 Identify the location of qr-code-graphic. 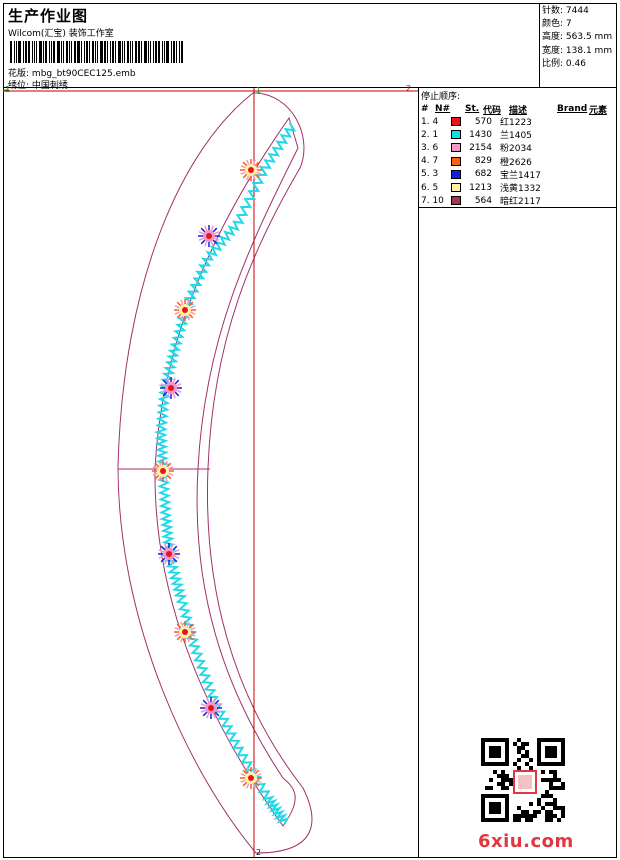
(523, 780).